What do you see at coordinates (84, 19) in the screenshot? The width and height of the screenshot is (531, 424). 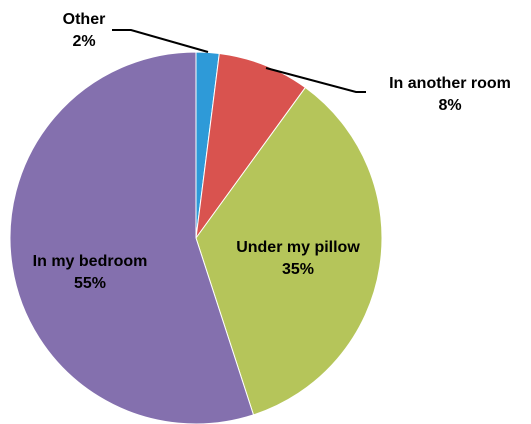 I see `slice-label: Other` at bounding box center [84, 19].